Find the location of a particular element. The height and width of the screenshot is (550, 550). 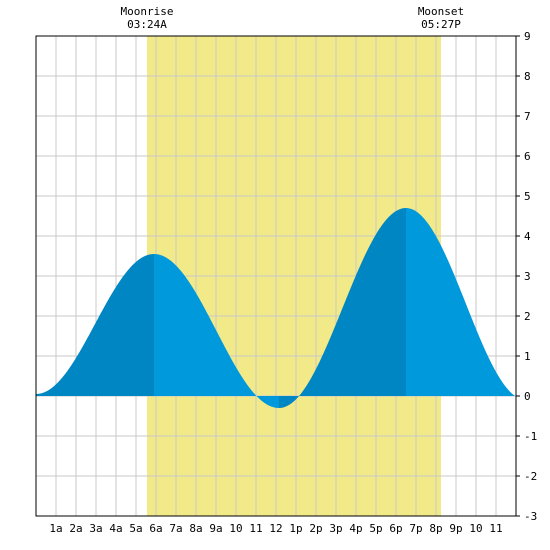

y-tick-label: 4 is located at coordinates (527, 236).